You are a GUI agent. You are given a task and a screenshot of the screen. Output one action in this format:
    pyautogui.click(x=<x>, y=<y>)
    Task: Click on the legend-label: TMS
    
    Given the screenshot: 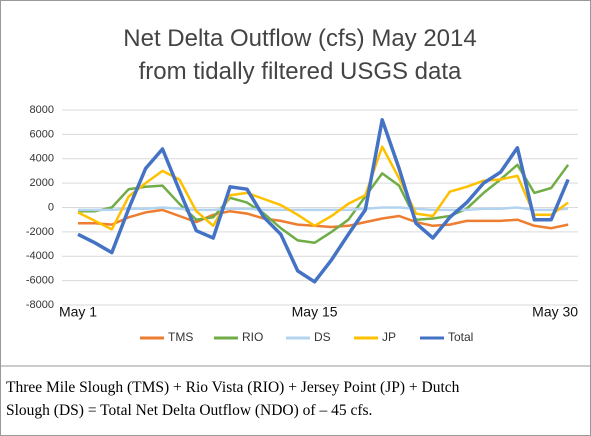 What is the action you would take?
    pyautogui.click(x=180, y=337)
    